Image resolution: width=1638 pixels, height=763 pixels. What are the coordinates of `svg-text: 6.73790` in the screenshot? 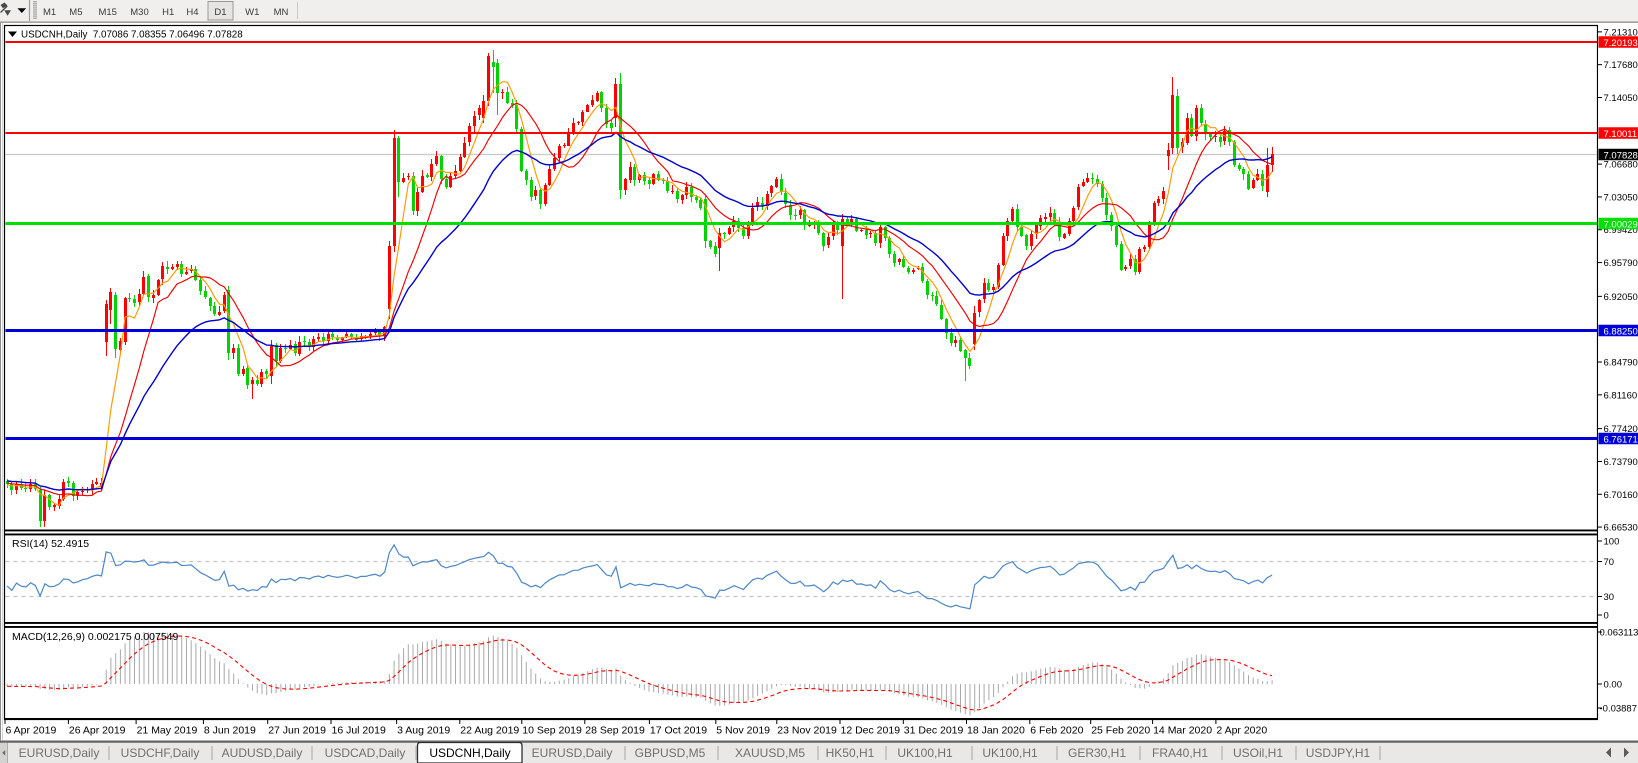 It's located at (1621, 462).